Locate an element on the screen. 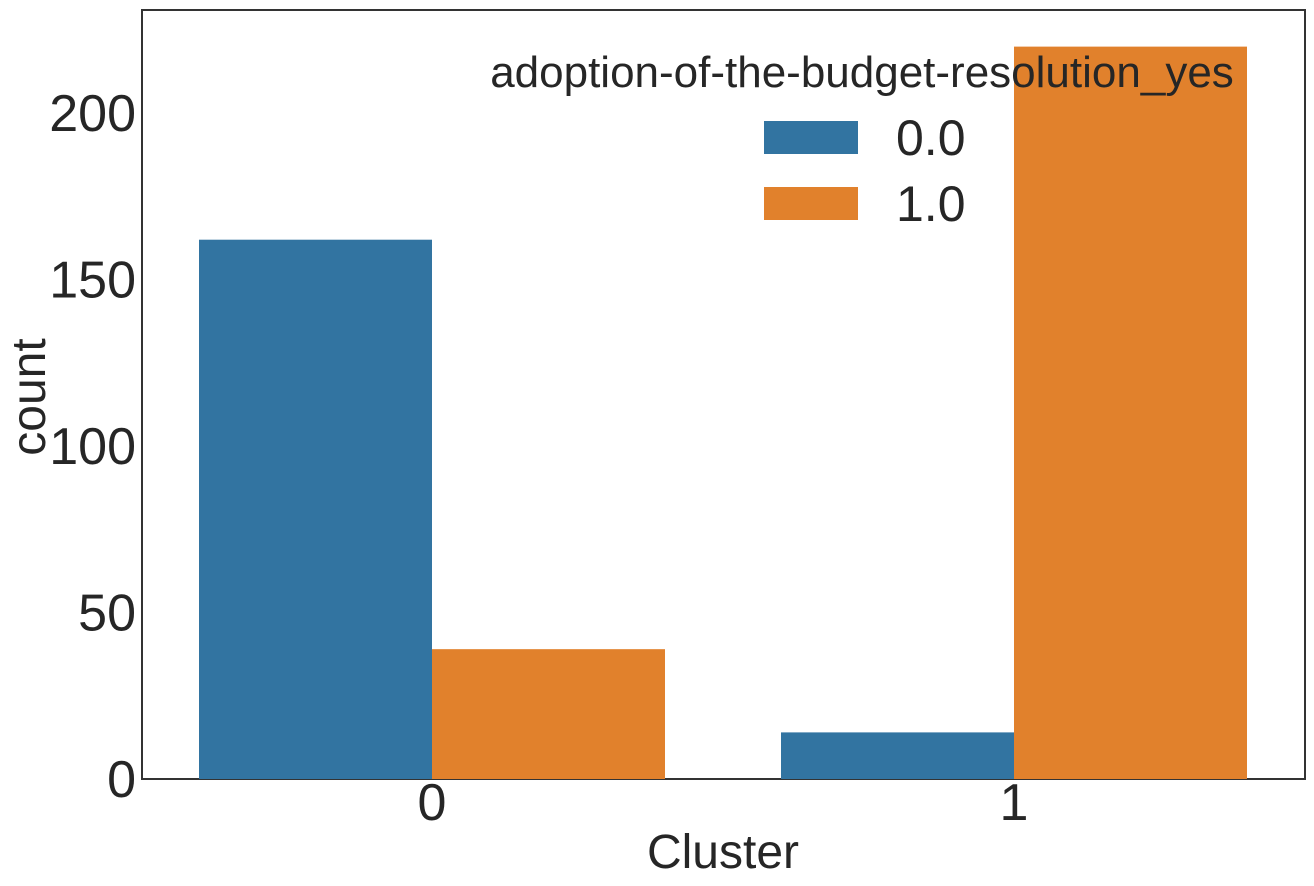 Image resolution: width=1314 pixels, height=886 pixels. legend-title: adoption-of-the-budget-resolution_yes is located at coordinates (862, 72).